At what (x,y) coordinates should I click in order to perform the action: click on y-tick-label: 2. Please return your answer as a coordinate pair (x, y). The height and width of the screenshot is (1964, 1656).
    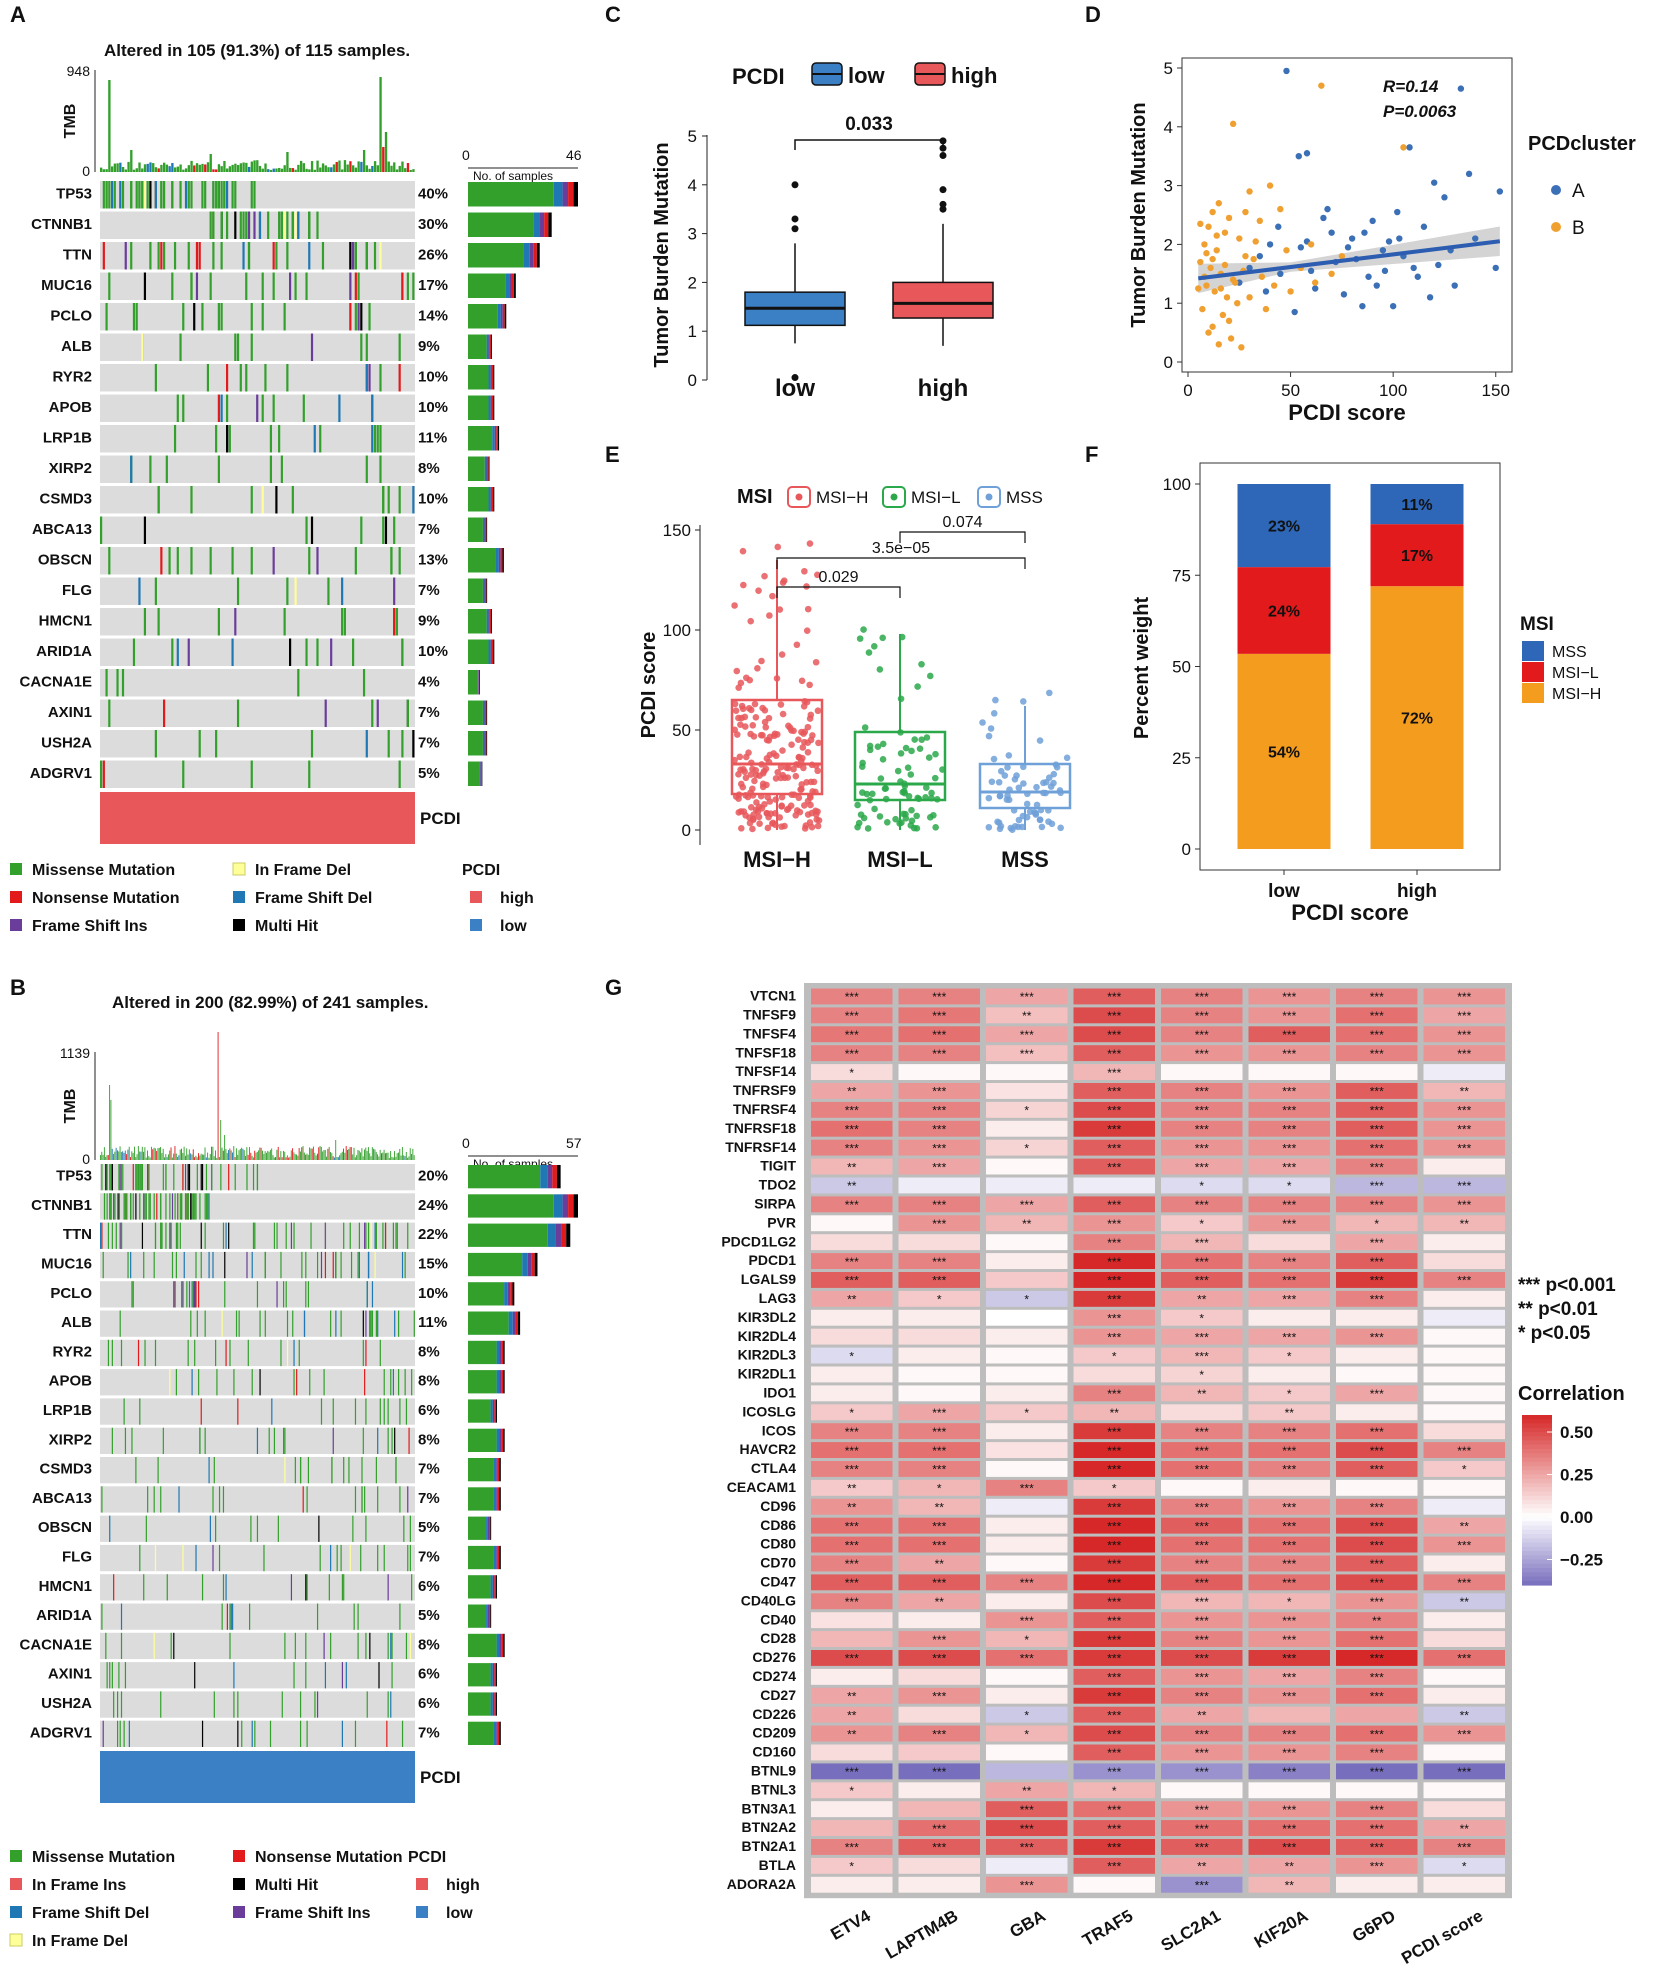
    Looking at the image, I should click on (1168, 244).